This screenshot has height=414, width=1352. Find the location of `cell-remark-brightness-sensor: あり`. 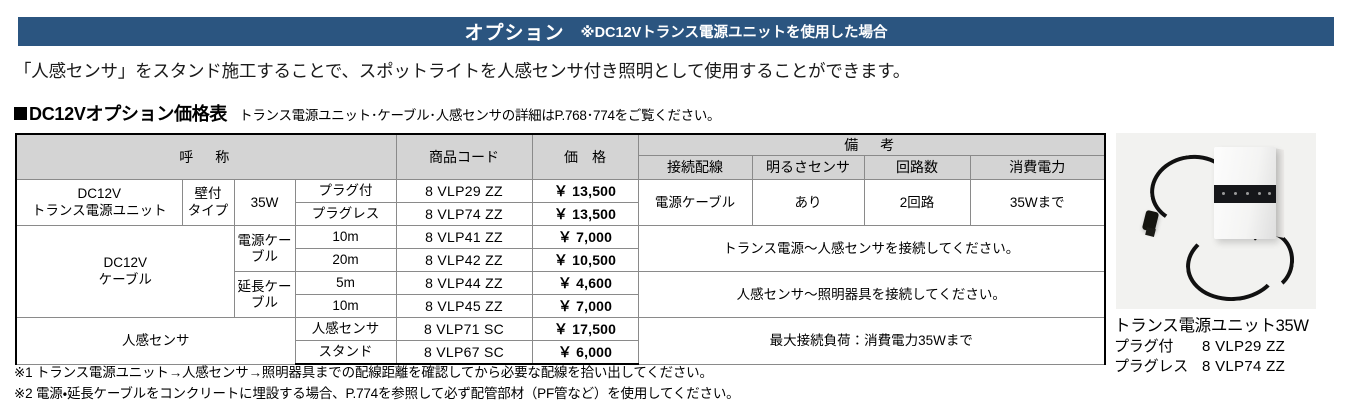

cell-remark-brightness-sensor: あり is located at coordinates (808, 202).